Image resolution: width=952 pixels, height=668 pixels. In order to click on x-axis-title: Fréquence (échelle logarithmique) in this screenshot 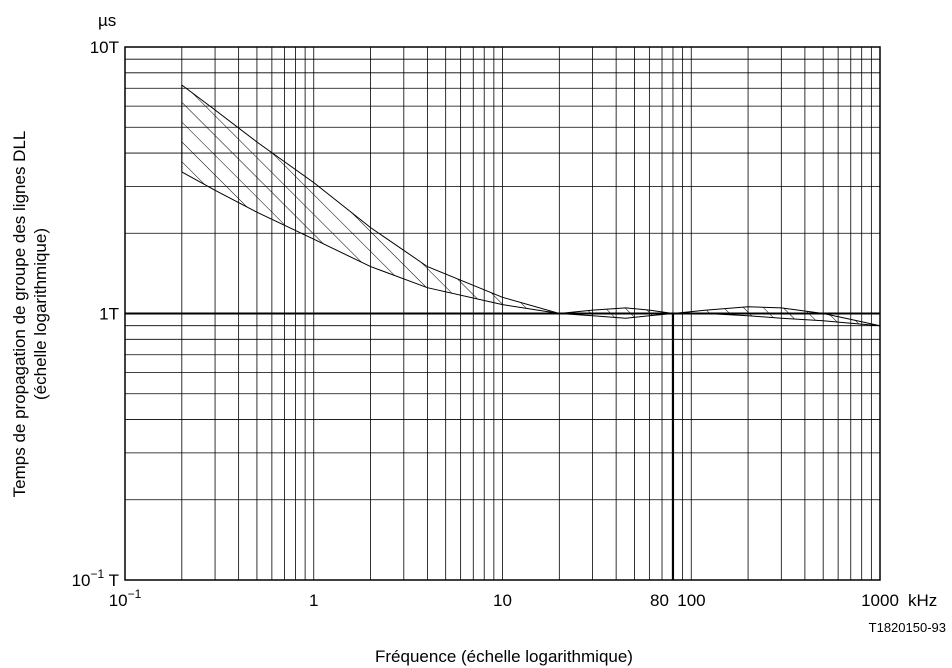, I will do `click(504, 656)`.